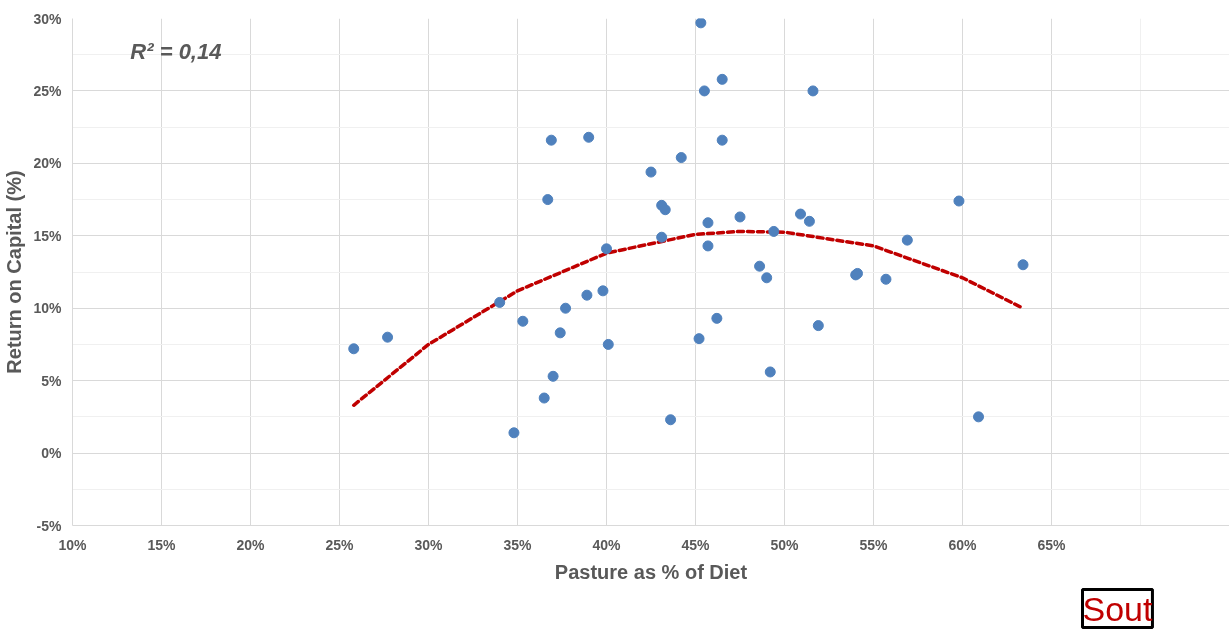 This screenshot has height=629, width=1229. Describe the element at coordinates (52, 453) in the screenshot. I see `y-tick-label: 0%` at that location.